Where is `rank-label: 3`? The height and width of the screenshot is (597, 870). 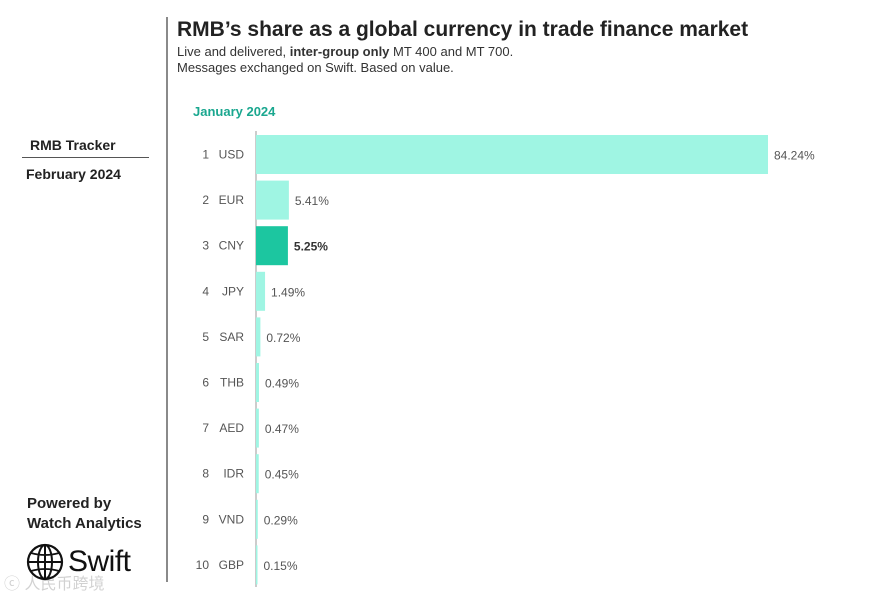
rank-label: 3 is located at coordinates (205, 246).